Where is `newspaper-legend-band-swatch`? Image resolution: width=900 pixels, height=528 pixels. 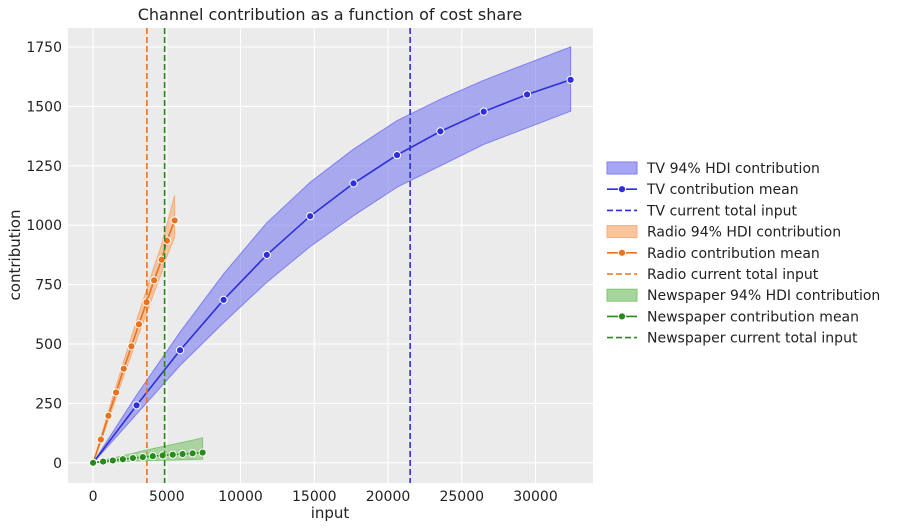 newspaper-legend-band-swatch is located at coordinates (622, 295).